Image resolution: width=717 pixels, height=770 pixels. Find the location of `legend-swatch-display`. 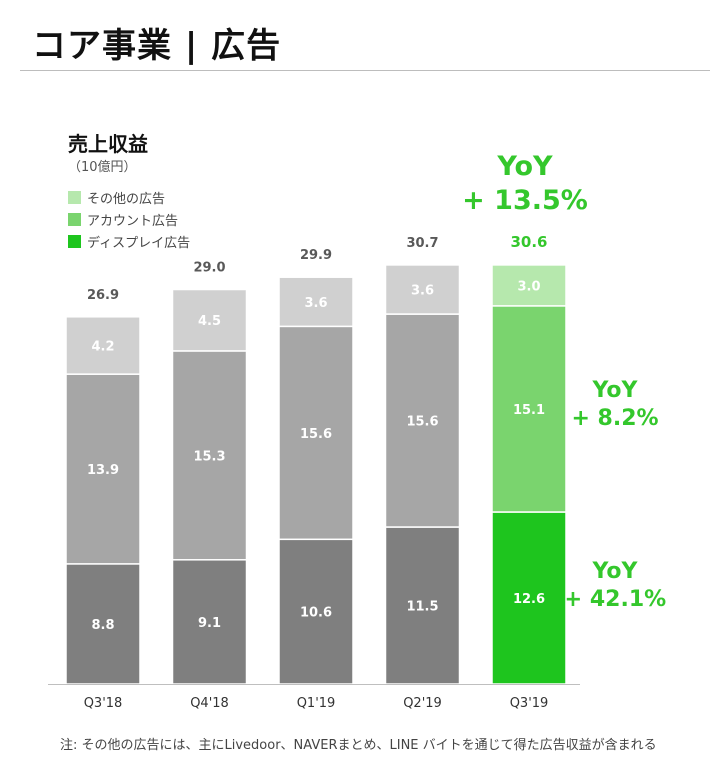

legend-swatch-display is located at coordinates (74, 241).